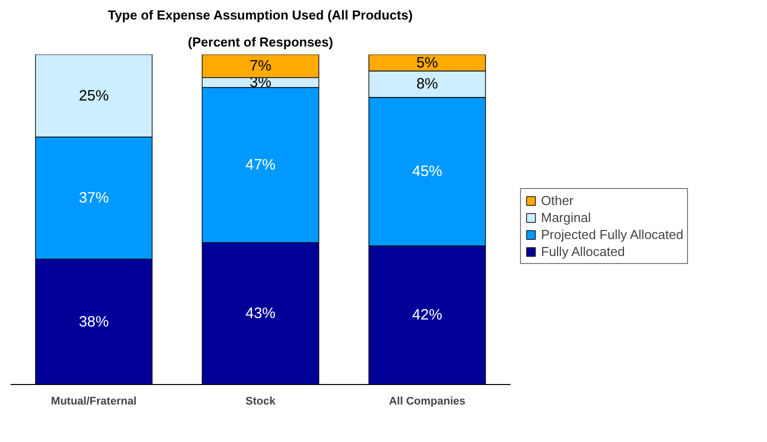  What do you see at coordinates (427, 315) in the screenshot?
I see `data-label: 42%` at bounding box center [427, 315].